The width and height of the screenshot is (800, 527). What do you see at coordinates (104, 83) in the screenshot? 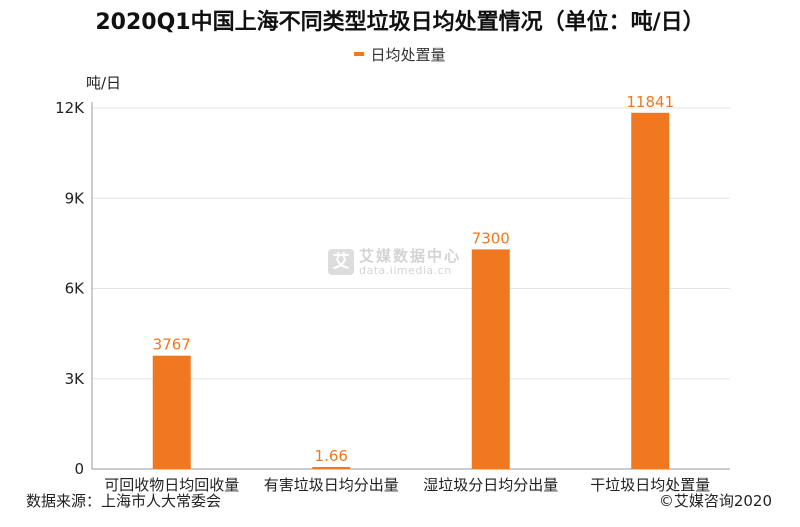
I see `y-axis-label: 吨/日` at bounding box center [104, 83].